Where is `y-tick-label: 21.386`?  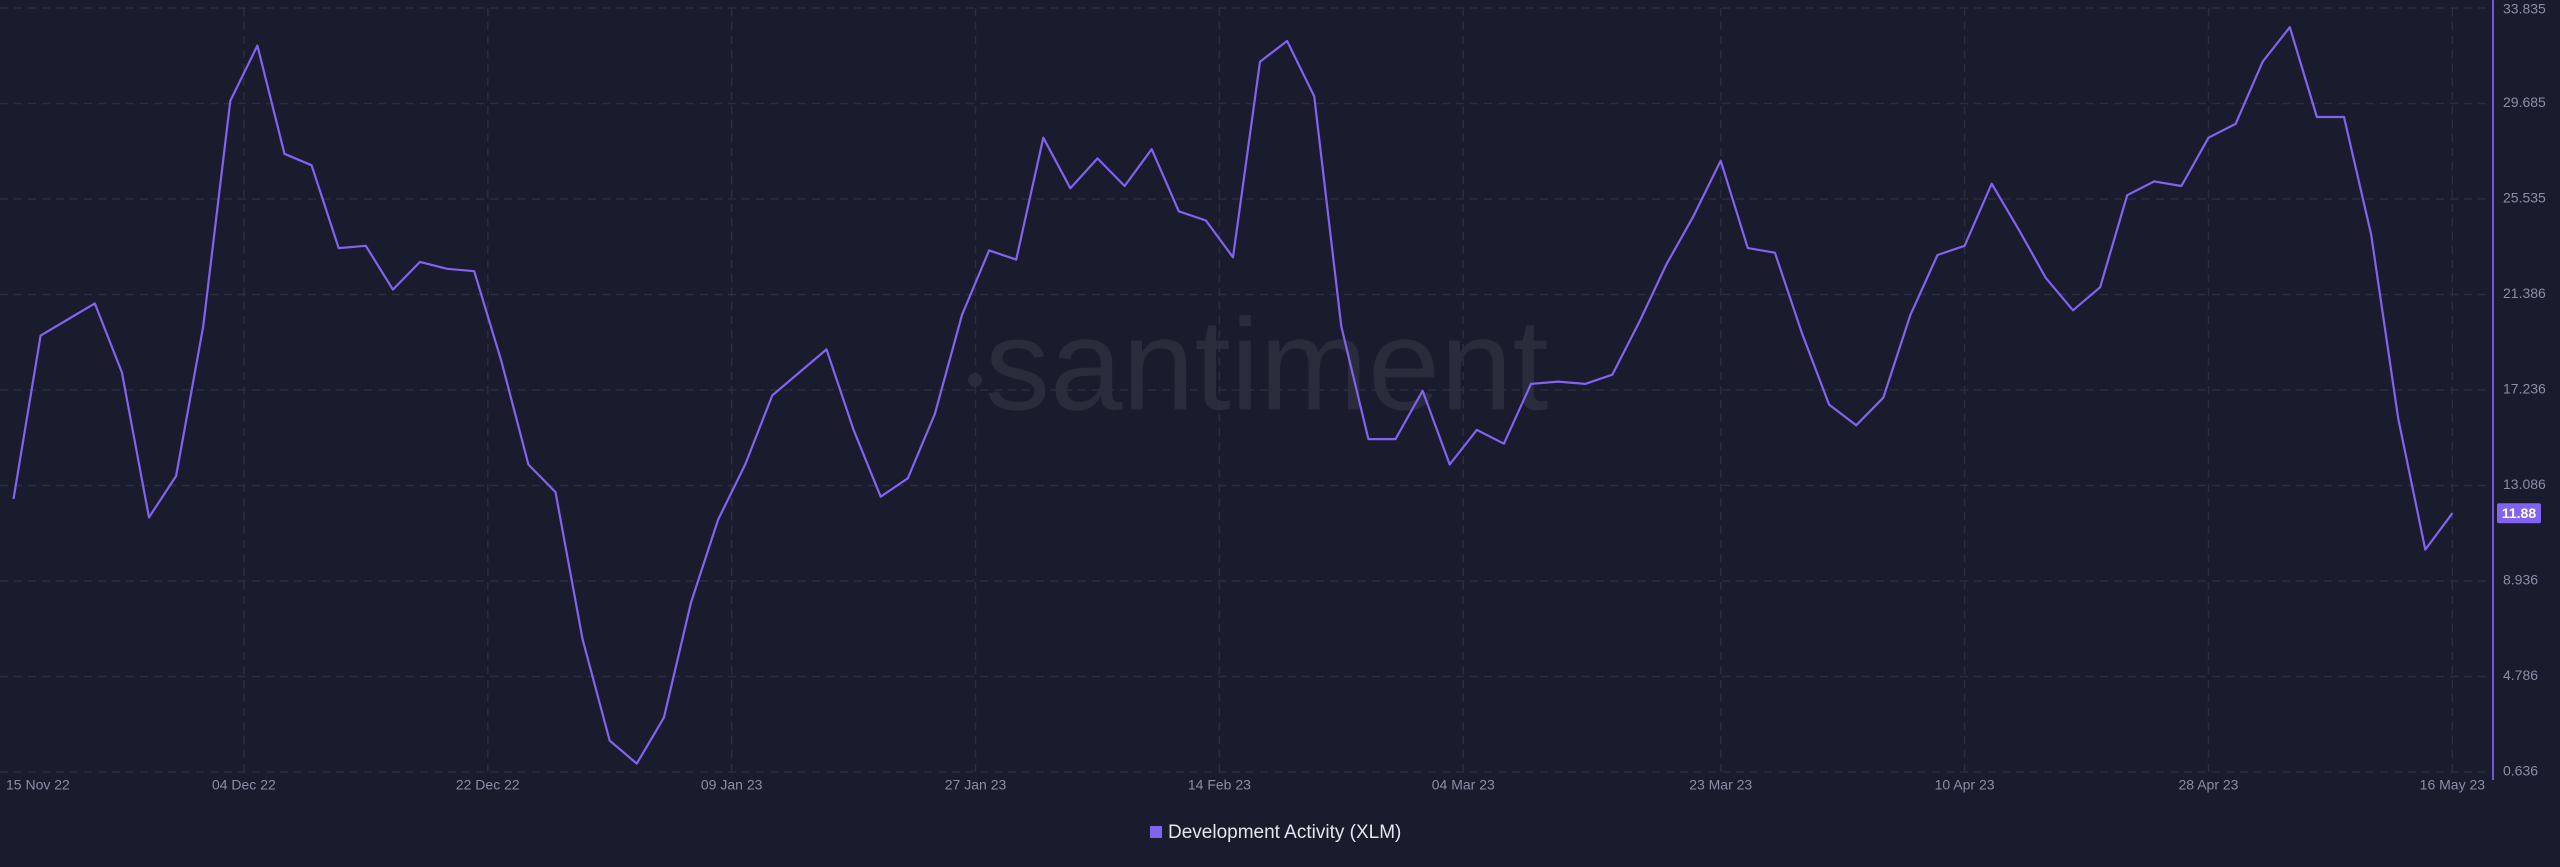 y-tick-label: 21.386 is located at coordinates (2524, 293).